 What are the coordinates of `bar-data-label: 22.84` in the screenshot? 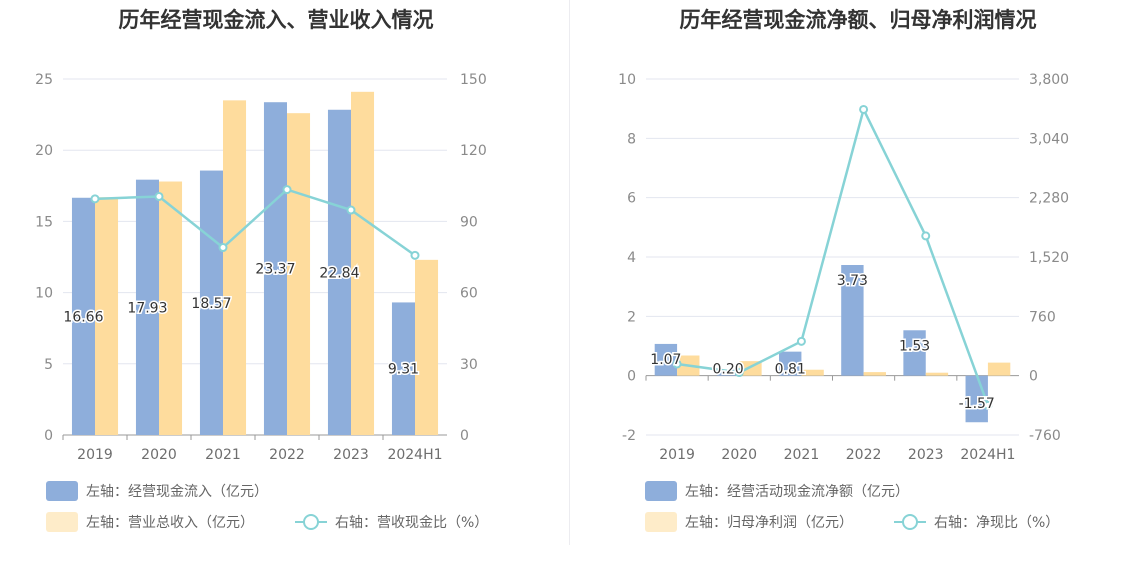 It's located at (339, 273).